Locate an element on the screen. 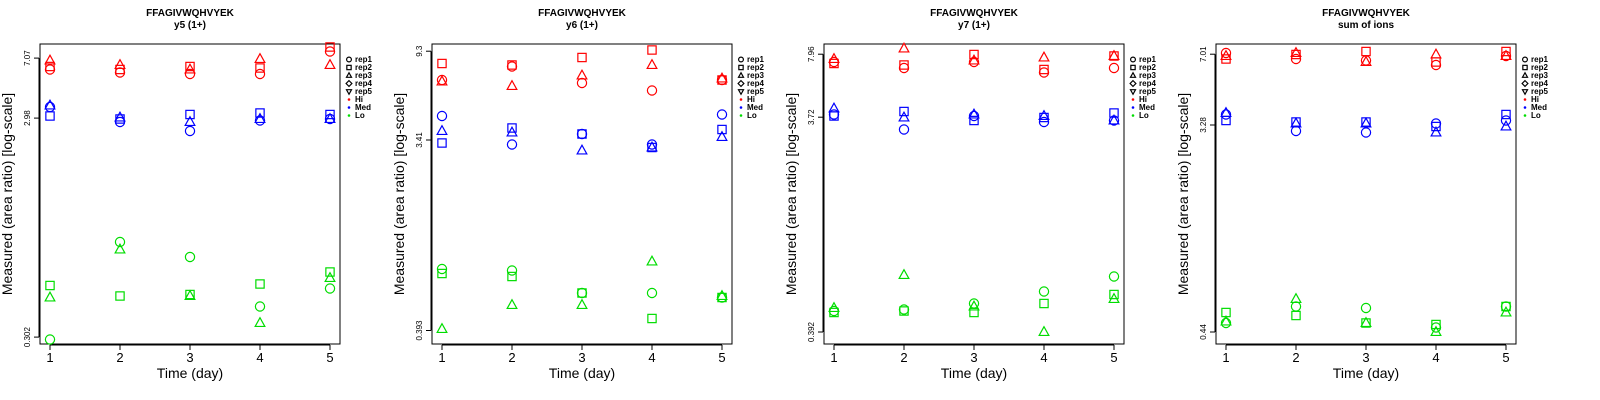 Image resolution: width=1600 pixels, height=400 pixels. plot-frame is located at coordinates (974, 194).